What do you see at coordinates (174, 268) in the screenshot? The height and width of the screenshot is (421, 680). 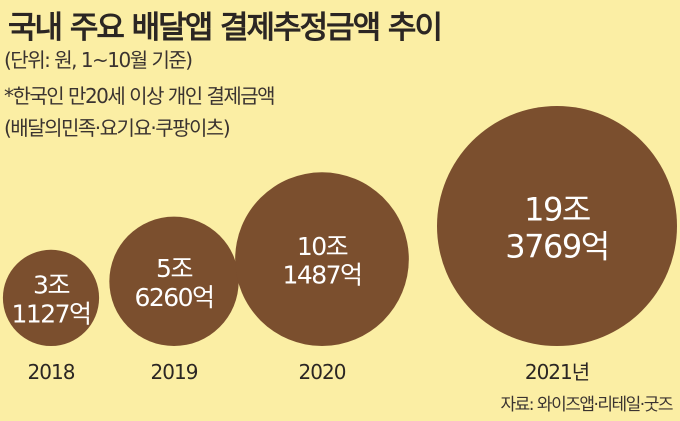 I see `bubble-label-top: 5조` at bounding box center [174, 268].